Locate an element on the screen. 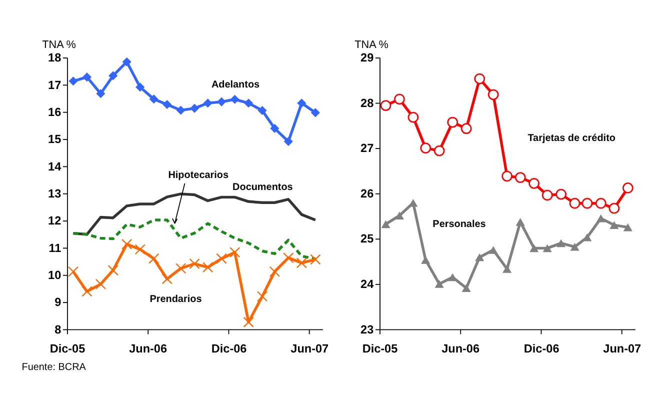 The width and height of the screenshot is (654, 400). y-tick-label: 8 is located at coordinates (58, 329).